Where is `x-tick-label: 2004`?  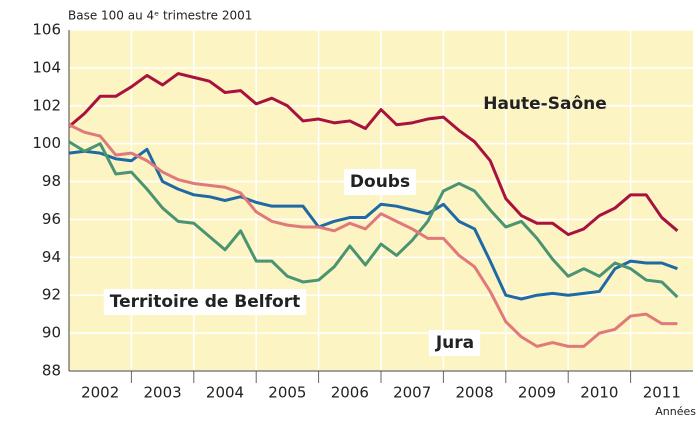 x-tick-label: 2004 is located at coordinates (225, 393).